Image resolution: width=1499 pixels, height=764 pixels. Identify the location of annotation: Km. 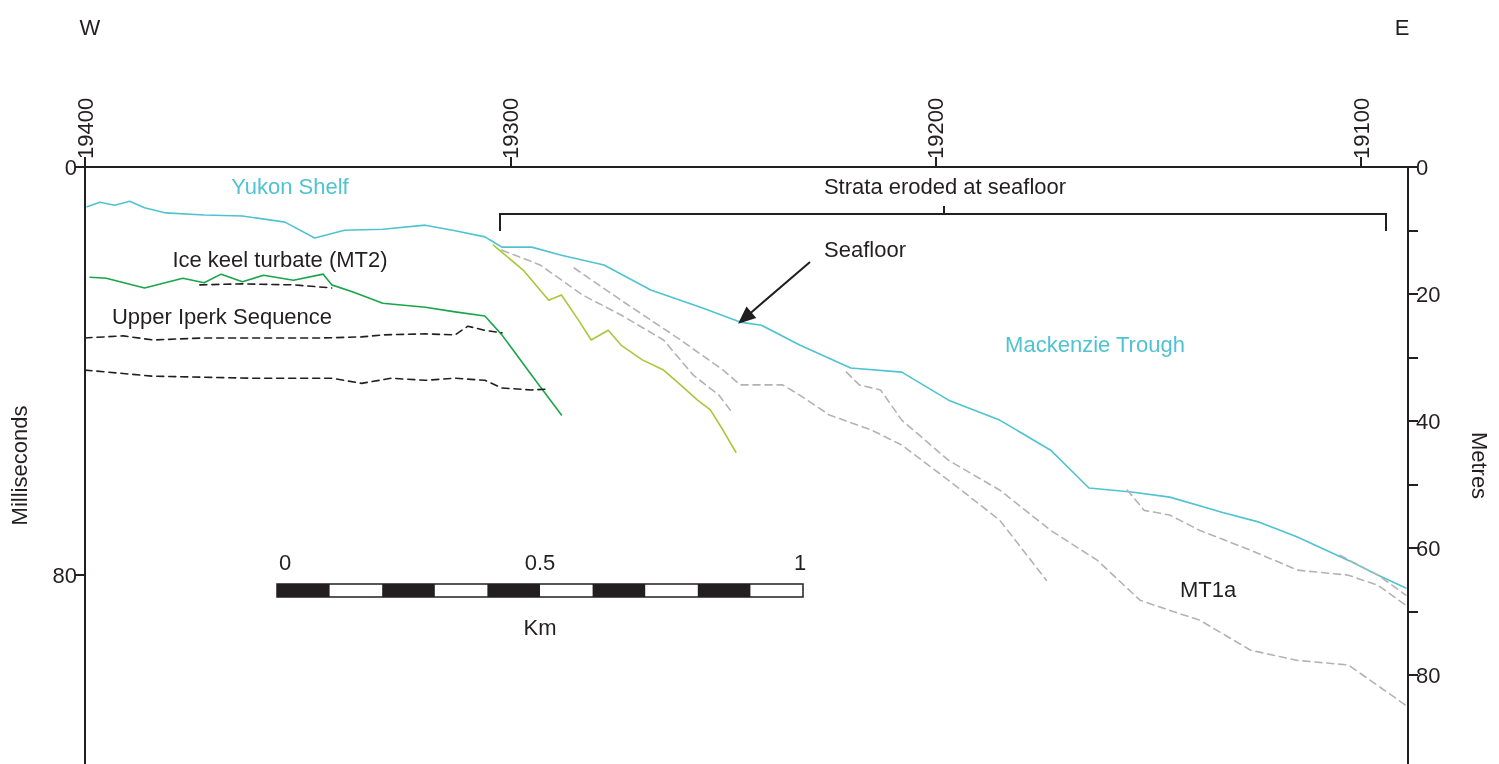
(540, 628).